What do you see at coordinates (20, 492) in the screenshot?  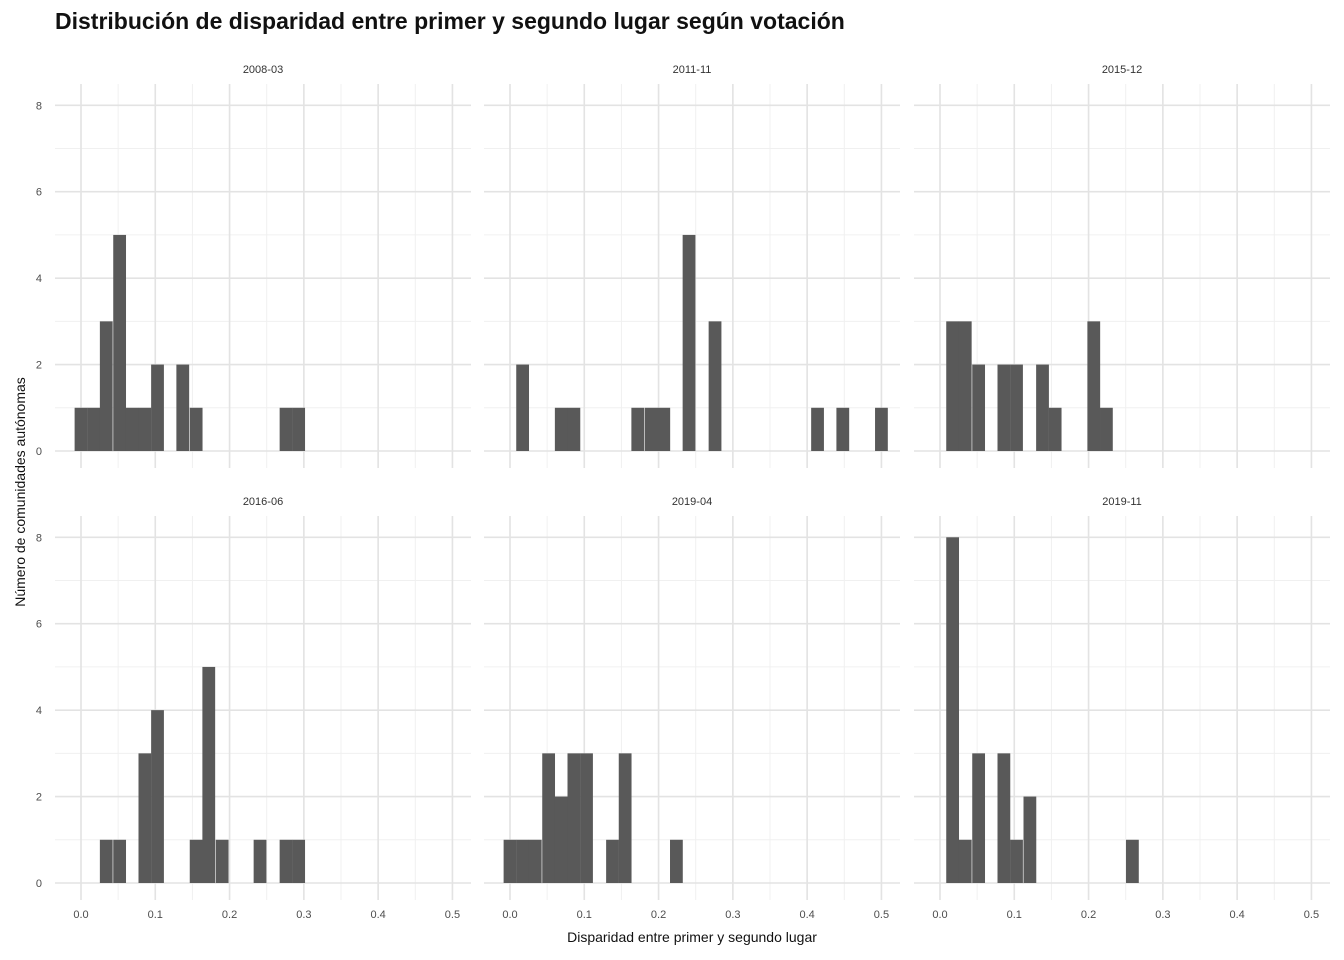 I see `y-axis-title: Número de comunidades autónomas` at bounding box center [20, 492].